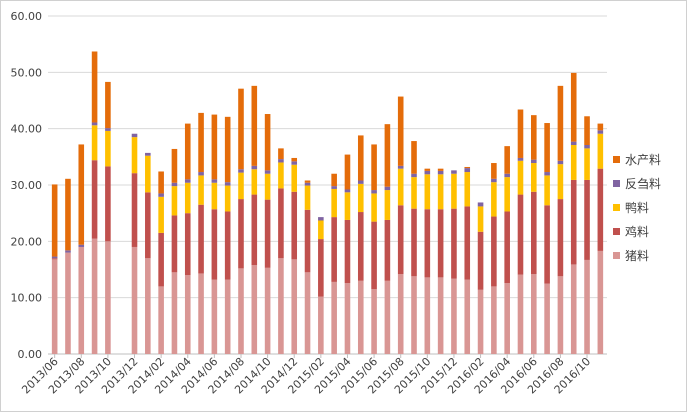 Image resolution: width=687 pixels, height=415 pixels. What do you see at coordinates (637, 160) in the screenshot?
I see `legend-item: 水产料` at bounding box center [637, 160].